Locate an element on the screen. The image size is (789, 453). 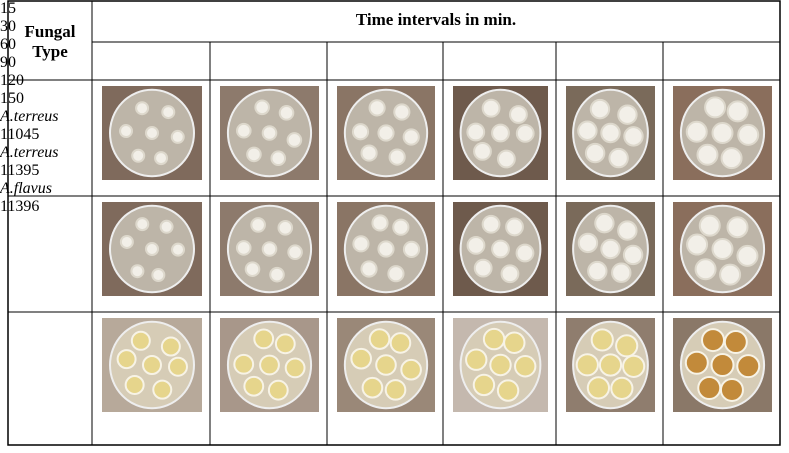
species: terreus is located at coordinates (36, 152).